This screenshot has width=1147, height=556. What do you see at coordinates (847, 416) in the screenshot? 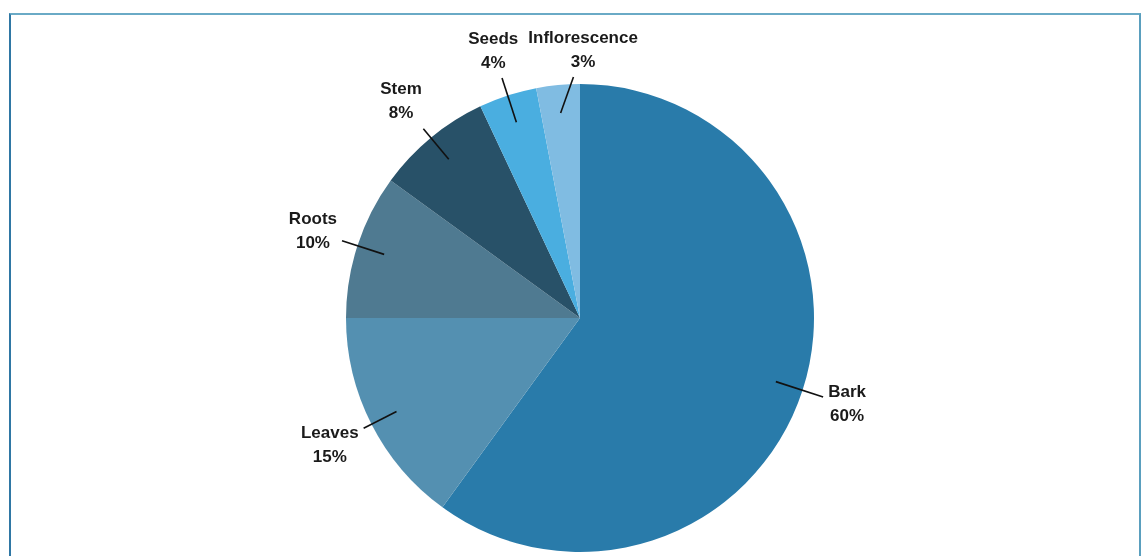
I see `data-label: 60%` at bounding box center [847, 416].